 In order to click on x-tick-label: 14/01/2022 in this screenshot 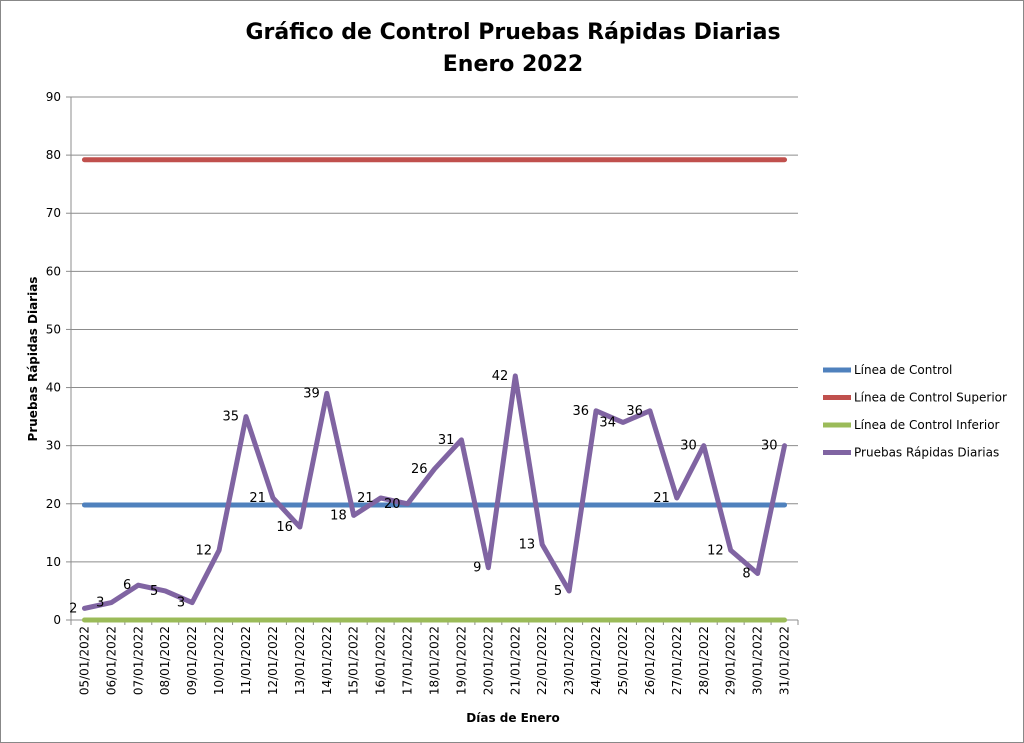, I will do `click(327, 660)`.